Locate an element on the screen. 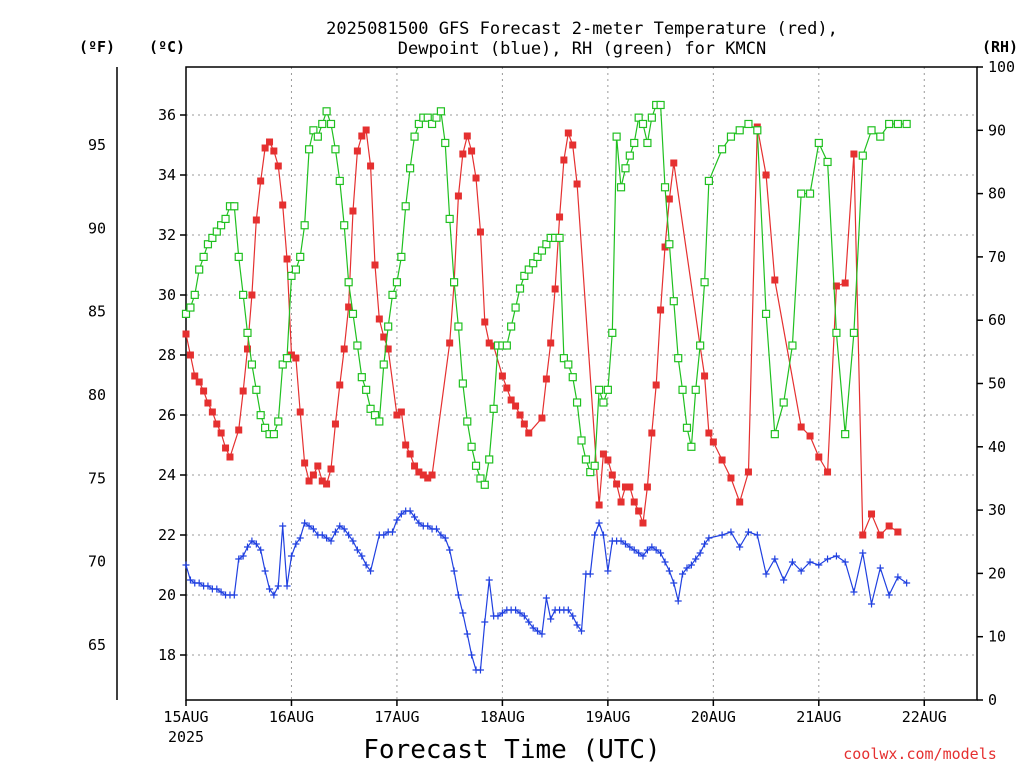 The width and height of the screenshot is (1024, 768). x-tick-label: 17AUG is located at coordinates (396, 717).